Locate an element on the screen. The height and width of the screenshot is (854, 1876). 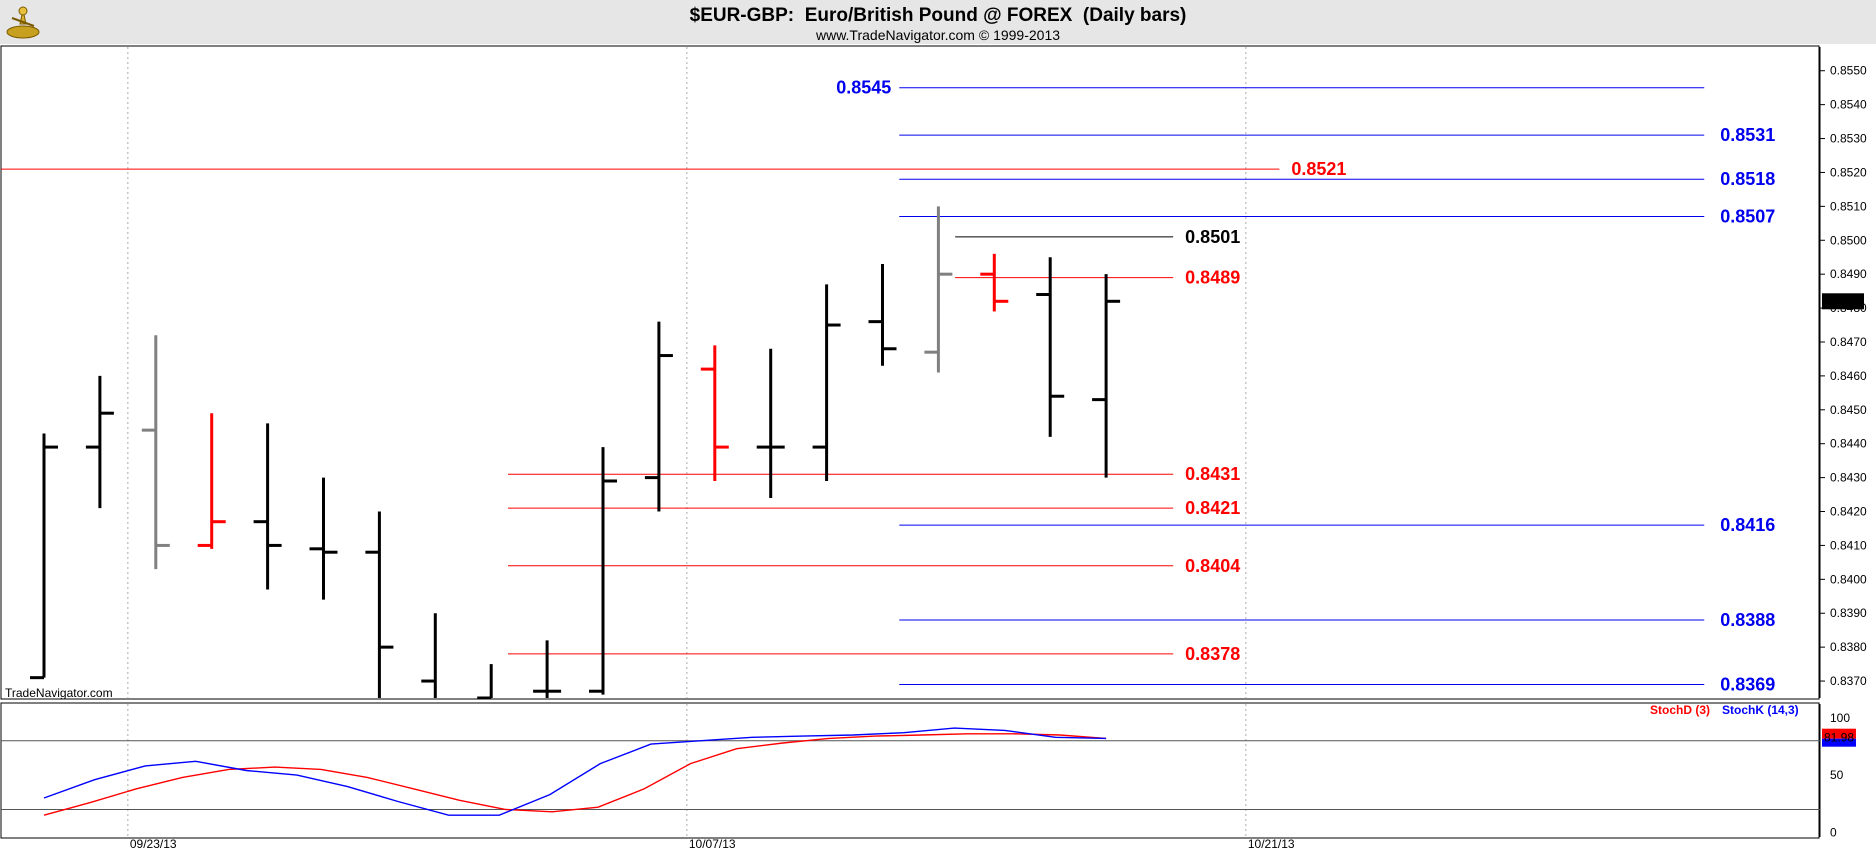
stoch-tick-label: 0 is located at coordinates (1833, 832).